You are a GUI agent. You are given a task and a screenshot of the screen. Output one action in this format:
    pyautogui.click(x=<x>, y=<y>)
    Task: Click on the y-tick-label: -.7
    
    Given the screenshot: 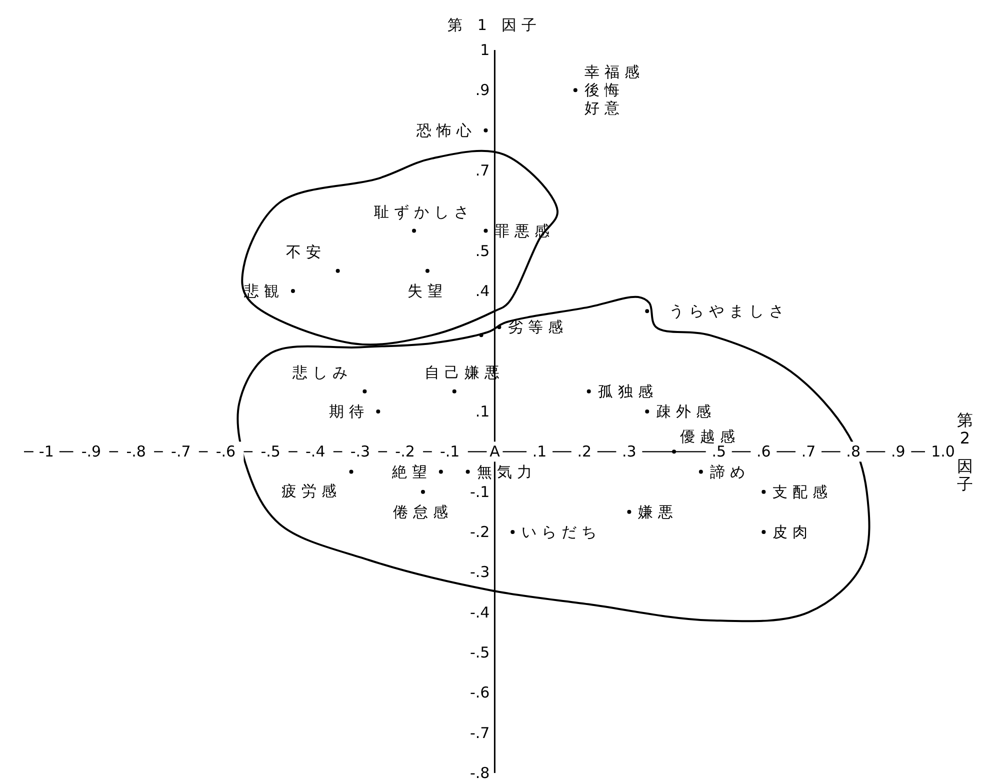 What is the action you would take?
    pyautogui.click(x=480, y=733)
    